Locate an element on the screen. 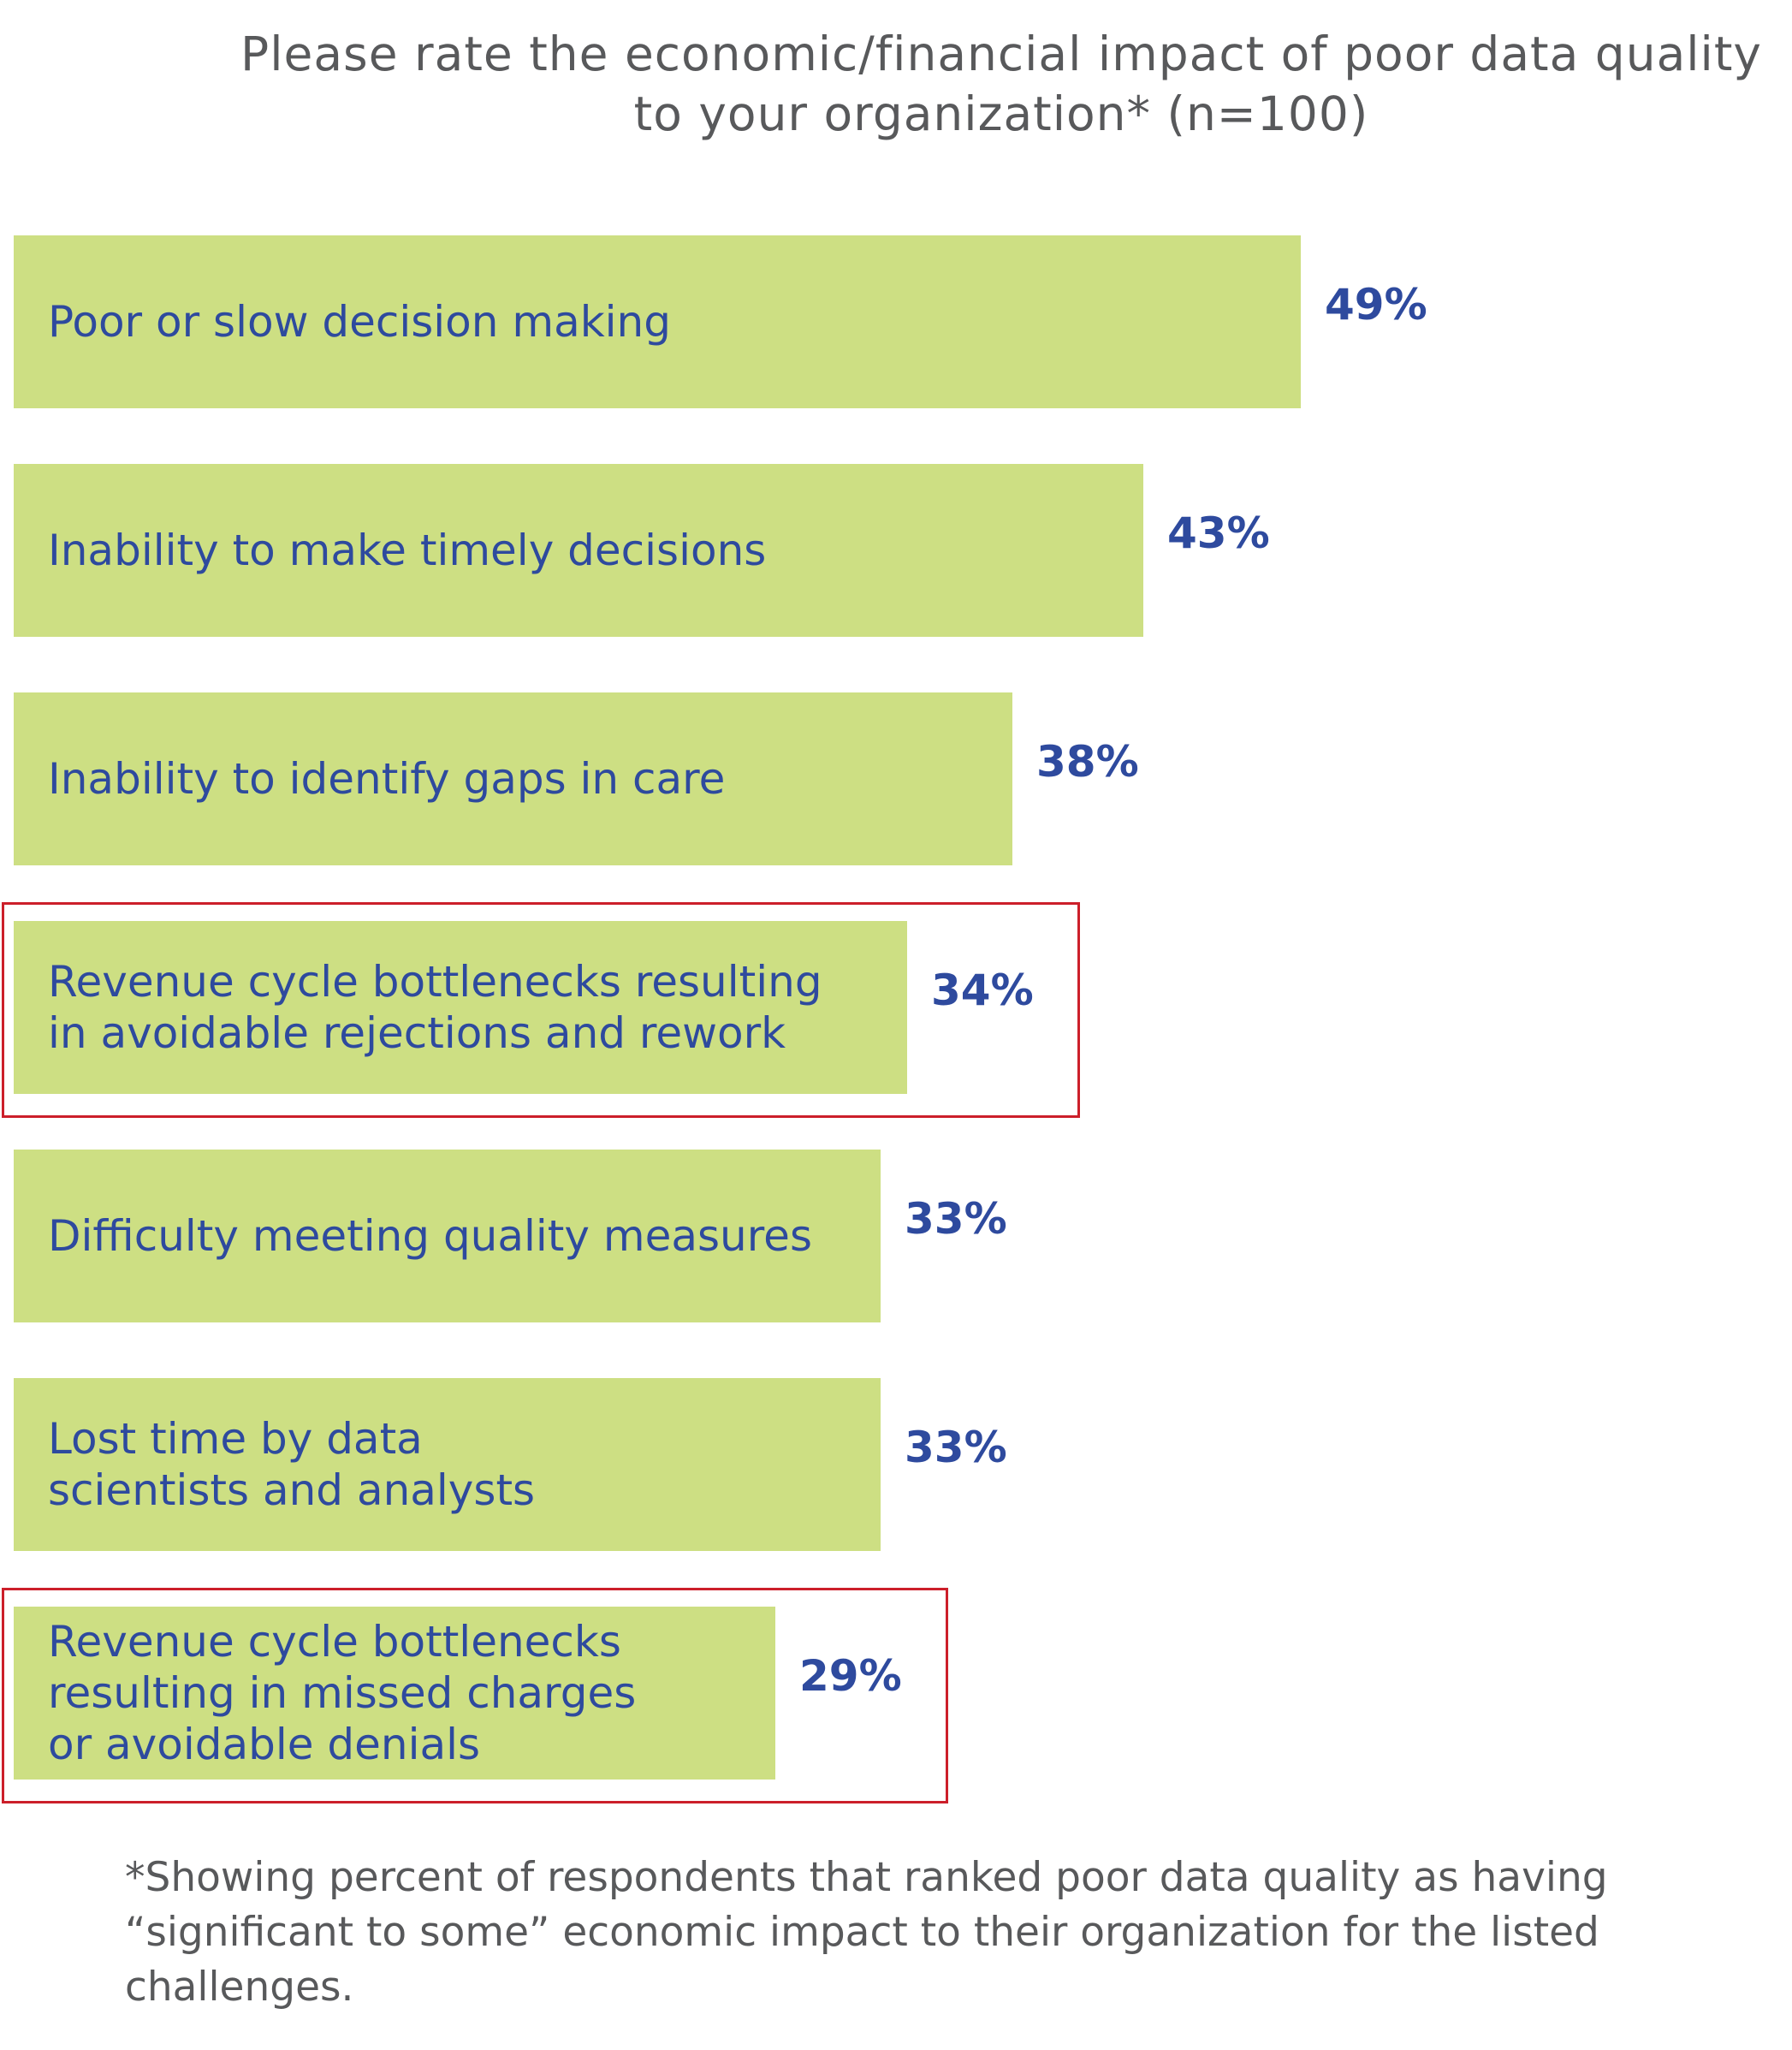  category-label: Inability to make timely decisions is located at coordinates (407, 550).